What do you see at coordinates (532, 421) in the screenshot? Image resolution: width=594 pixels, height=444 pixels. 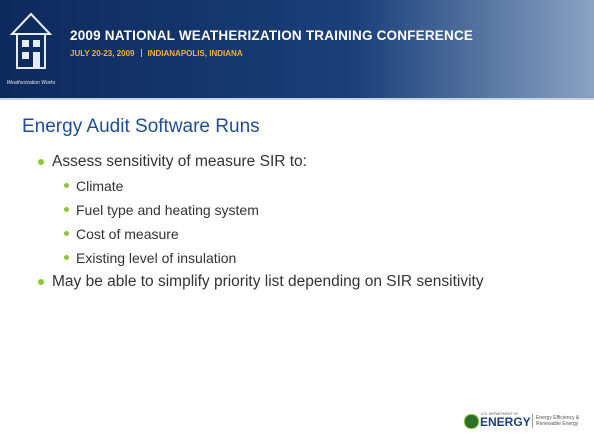 I see `doe-divider` at bounding box center [532, 421].